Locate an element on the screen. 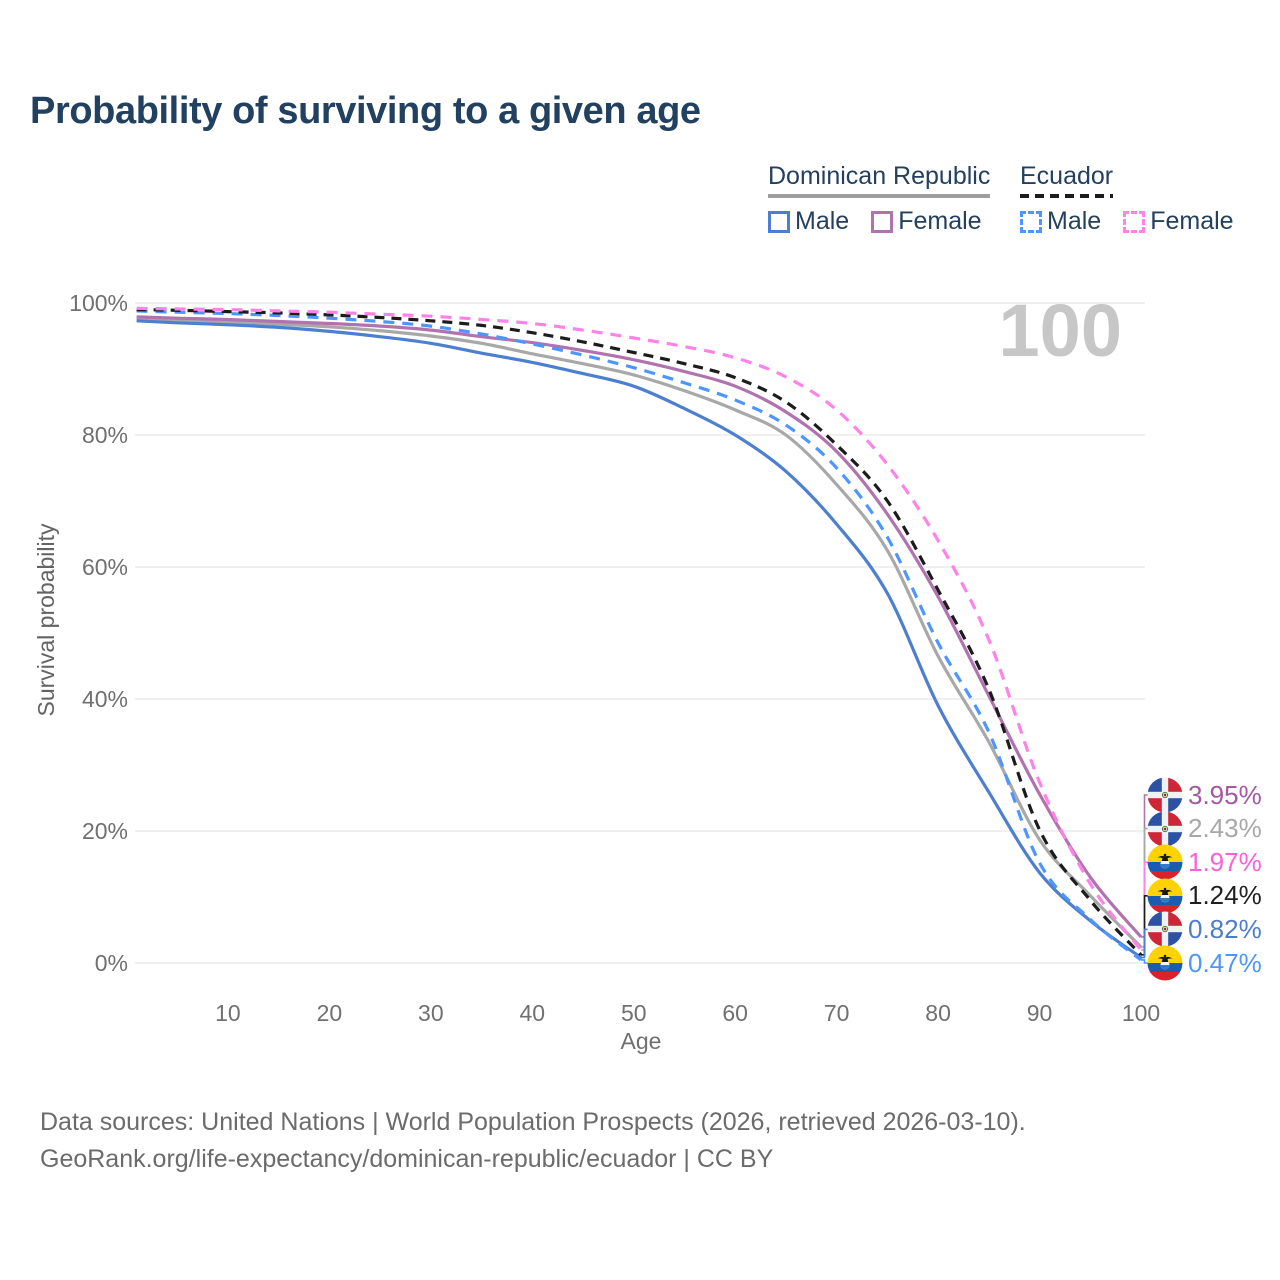  x-tick-label: 100 is located at coordinates (1141, 1013).